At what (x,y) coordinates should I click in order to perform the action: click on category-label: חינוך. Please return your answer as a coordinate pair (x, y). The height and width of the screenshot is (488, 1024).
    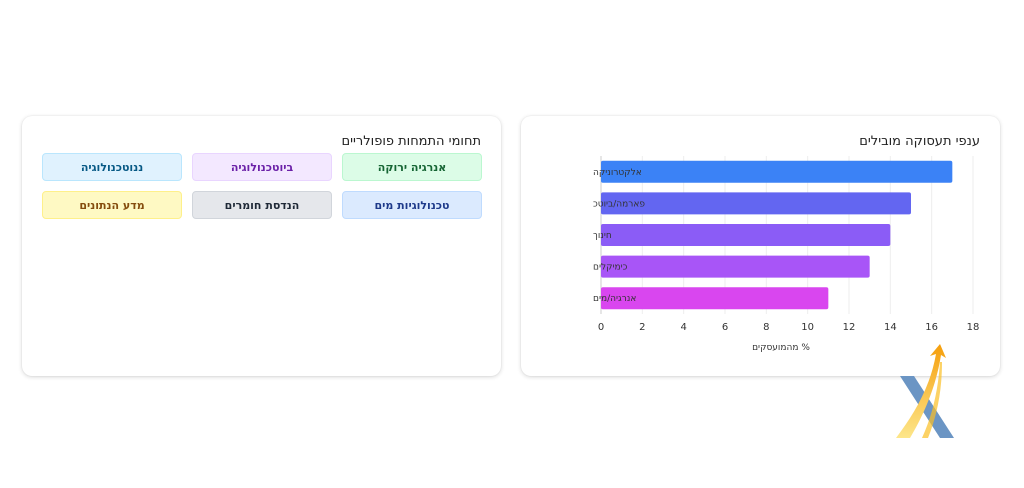
    Looking at the image, I should click on (602, 236).